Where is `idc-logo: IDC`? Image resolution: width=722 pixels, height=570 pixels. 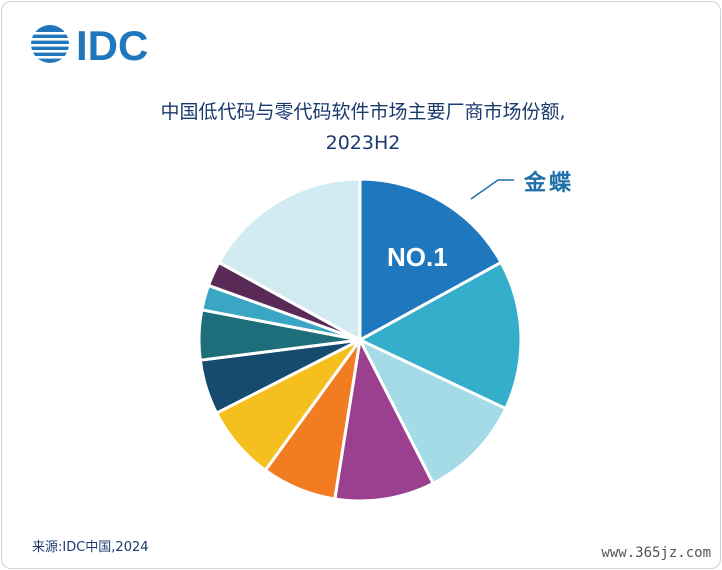
idc-logo: IDC is located at coordinates (103, 46).